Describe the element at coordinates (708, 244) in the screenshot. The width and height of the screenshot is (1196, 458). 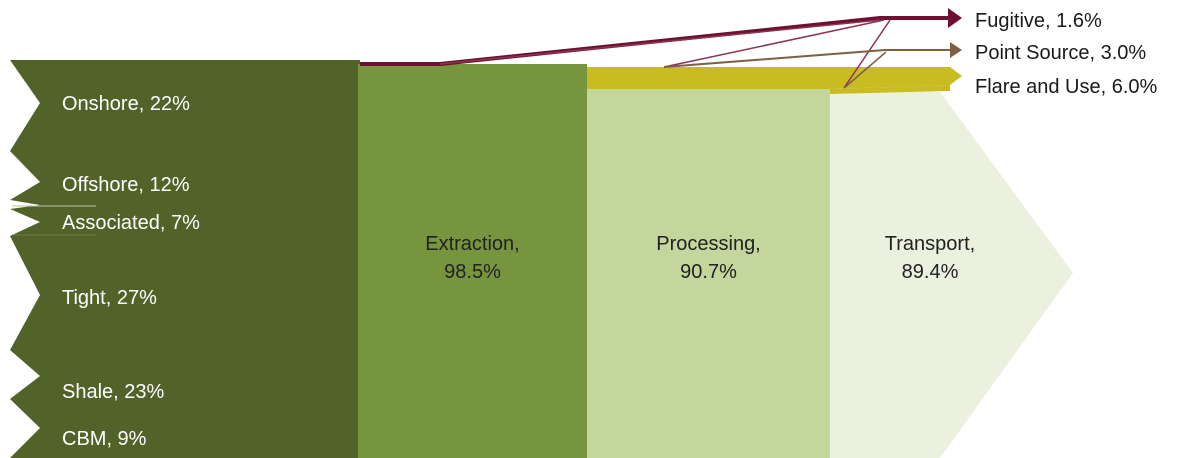
I see `stage-processing-name: Processing,` at that location.